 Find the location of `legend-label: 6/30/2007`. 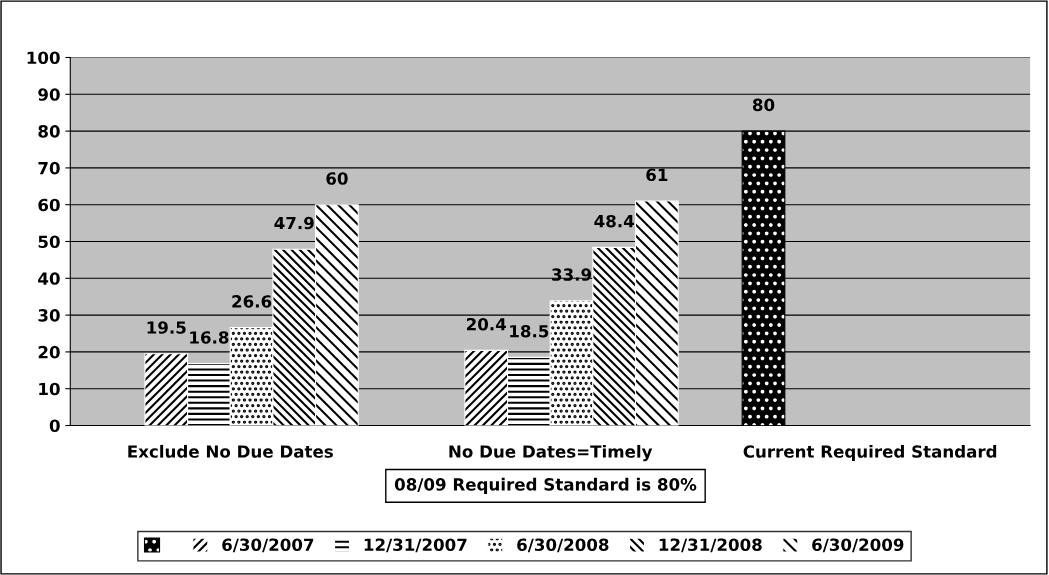

legend-label: 6/30/2007 is located at coordinates (268, 545).